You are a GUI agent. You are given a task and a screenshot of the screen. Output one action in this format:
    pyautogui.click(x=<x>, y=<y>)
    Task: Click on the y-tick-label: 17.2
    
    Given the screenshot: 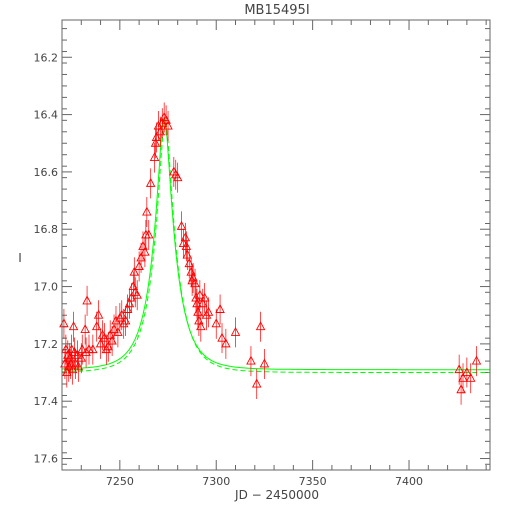 What is the action you would take?
    pyautogui.click(x=46, y=344)
    